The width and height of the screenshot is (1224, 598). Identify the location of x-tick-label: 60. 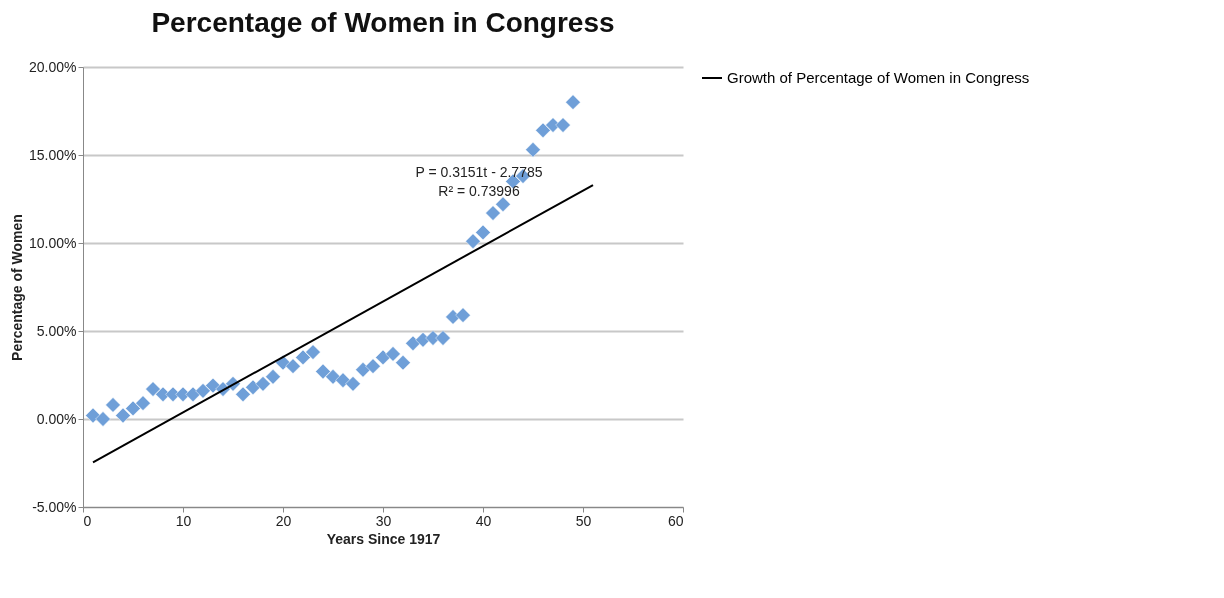
(675, 520).